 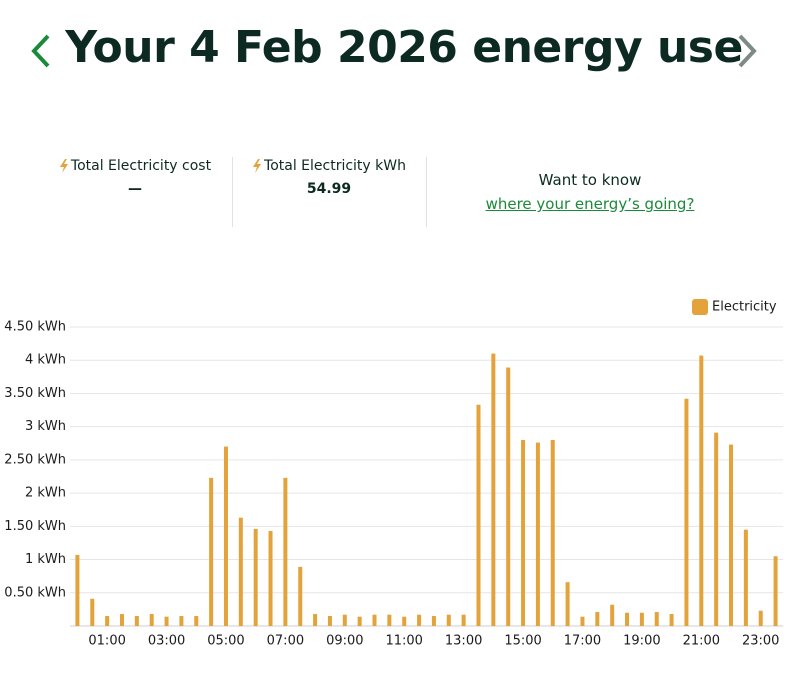 What do you see at coordinates (225, 641) in the screenshot?
I see `x-tick-label: 05:00` at bounding box center [225, 641].